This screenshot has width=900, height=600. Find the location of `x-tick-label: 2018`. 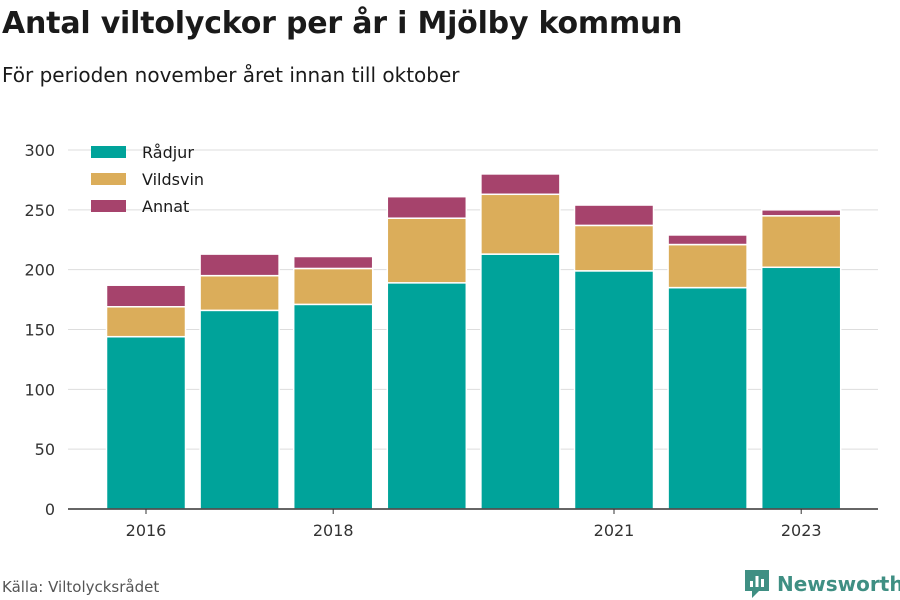

x-tick-label: 2018 is located at coordinates (333, 530).